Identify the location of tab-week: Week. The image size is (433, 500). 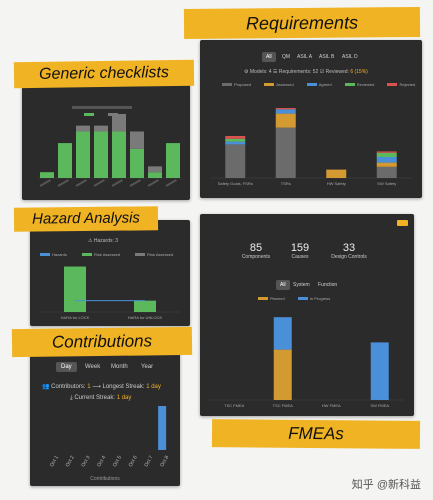
(93, 367).